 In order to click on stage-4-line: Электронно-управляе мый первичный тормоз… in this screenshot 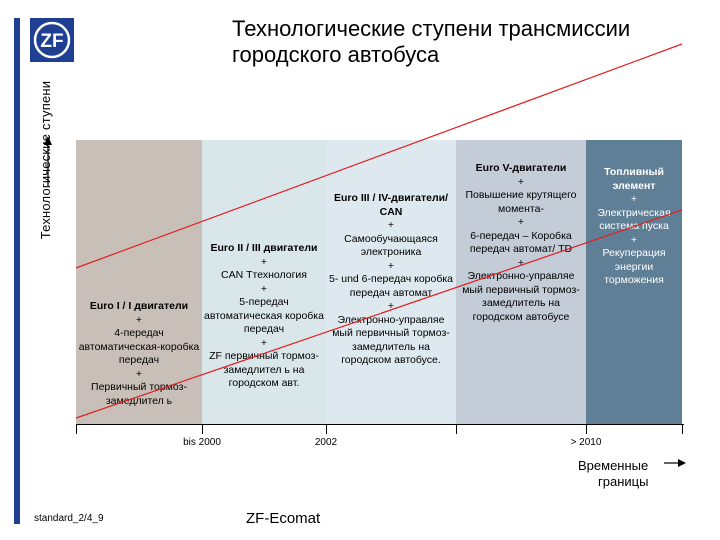, I will do `click(521, 296)`.